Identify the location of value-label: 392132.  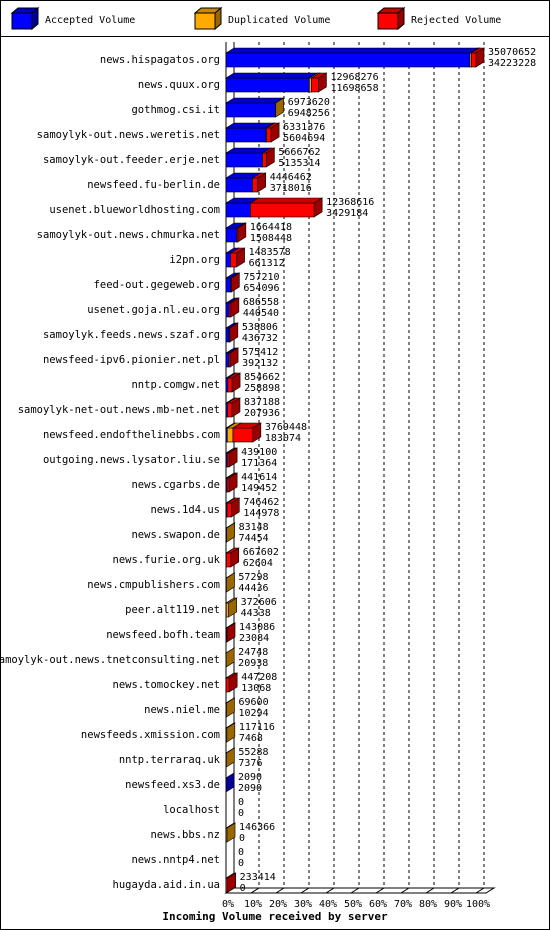
(260, 363).